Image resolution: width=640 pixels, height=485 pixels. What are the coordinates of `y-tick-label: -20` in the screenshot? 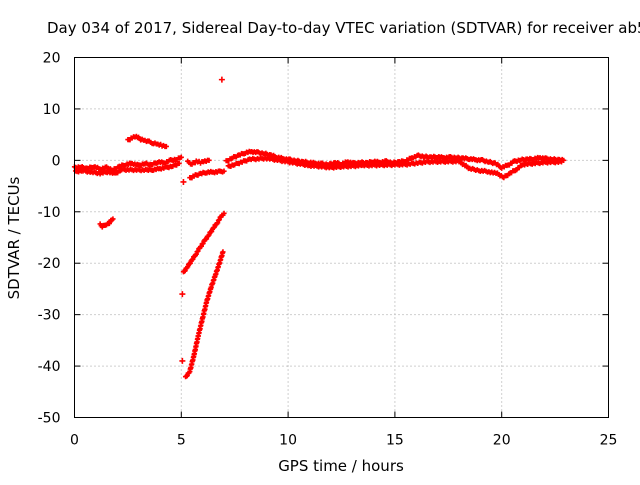 It's located at (49, 264).